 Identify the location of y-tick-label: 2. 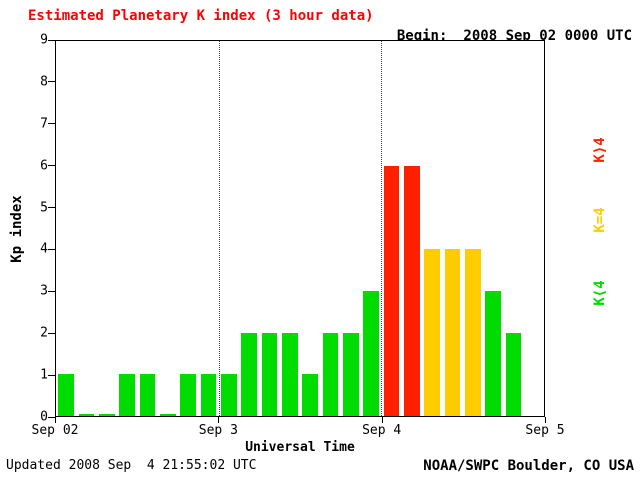
(44, 333).